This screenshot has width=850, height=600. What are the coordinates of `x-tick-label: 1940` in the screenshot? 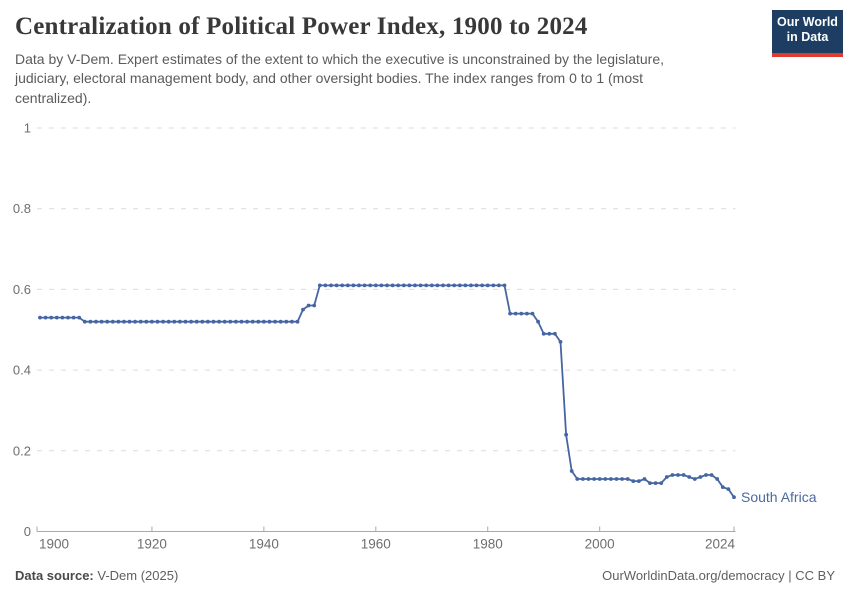 It's located at (264, 544).